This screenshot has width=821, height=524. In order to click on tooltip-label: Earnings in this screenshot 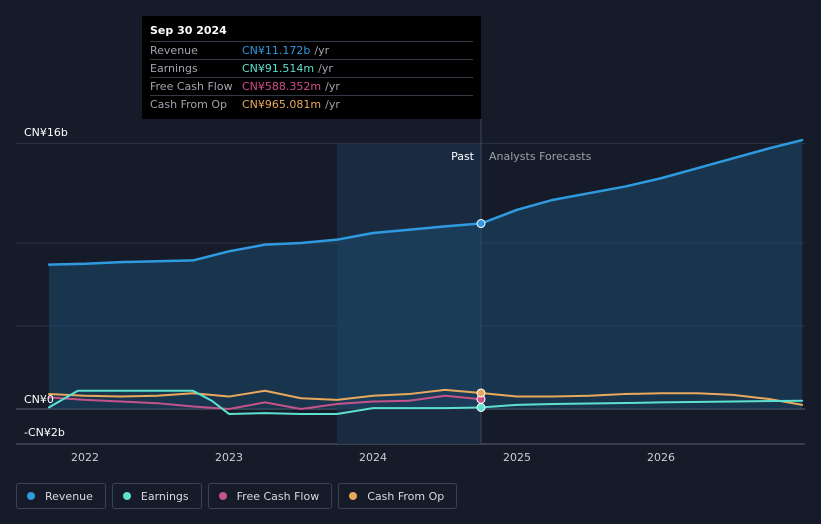, I will do `click(174, 68)`.